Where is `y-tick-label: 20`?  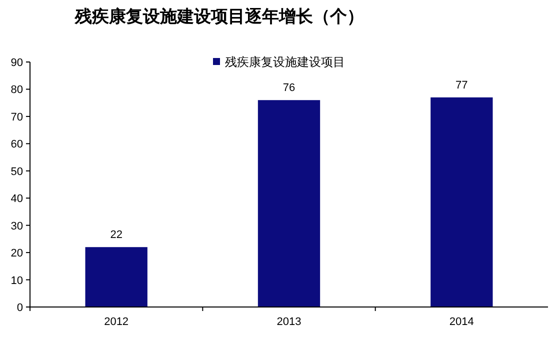
y-tick-label: 20 is located at coordinates (16, 254).